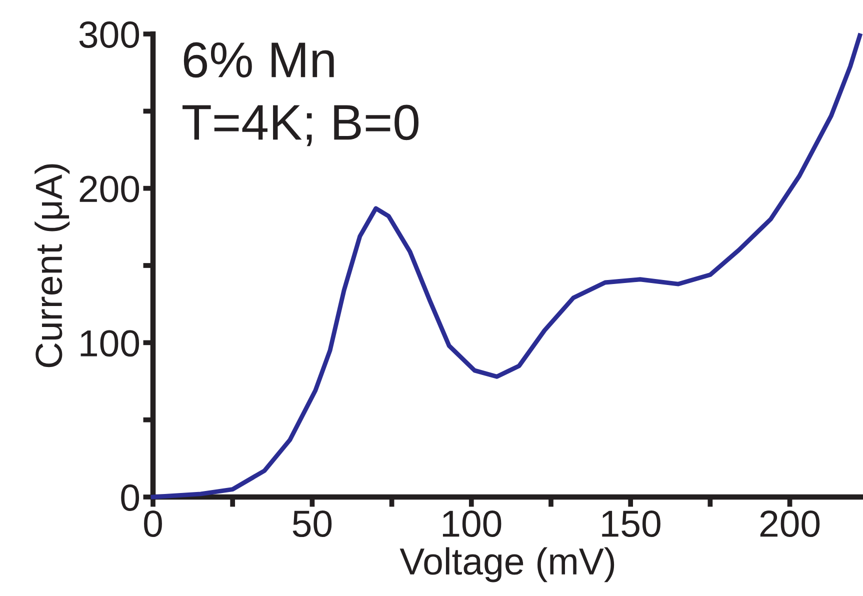 This screenshot has height=596, width=863. Describe the element at coordinates (790, 524) in the screenshot. I see `x-tick-label: 200` at that location.